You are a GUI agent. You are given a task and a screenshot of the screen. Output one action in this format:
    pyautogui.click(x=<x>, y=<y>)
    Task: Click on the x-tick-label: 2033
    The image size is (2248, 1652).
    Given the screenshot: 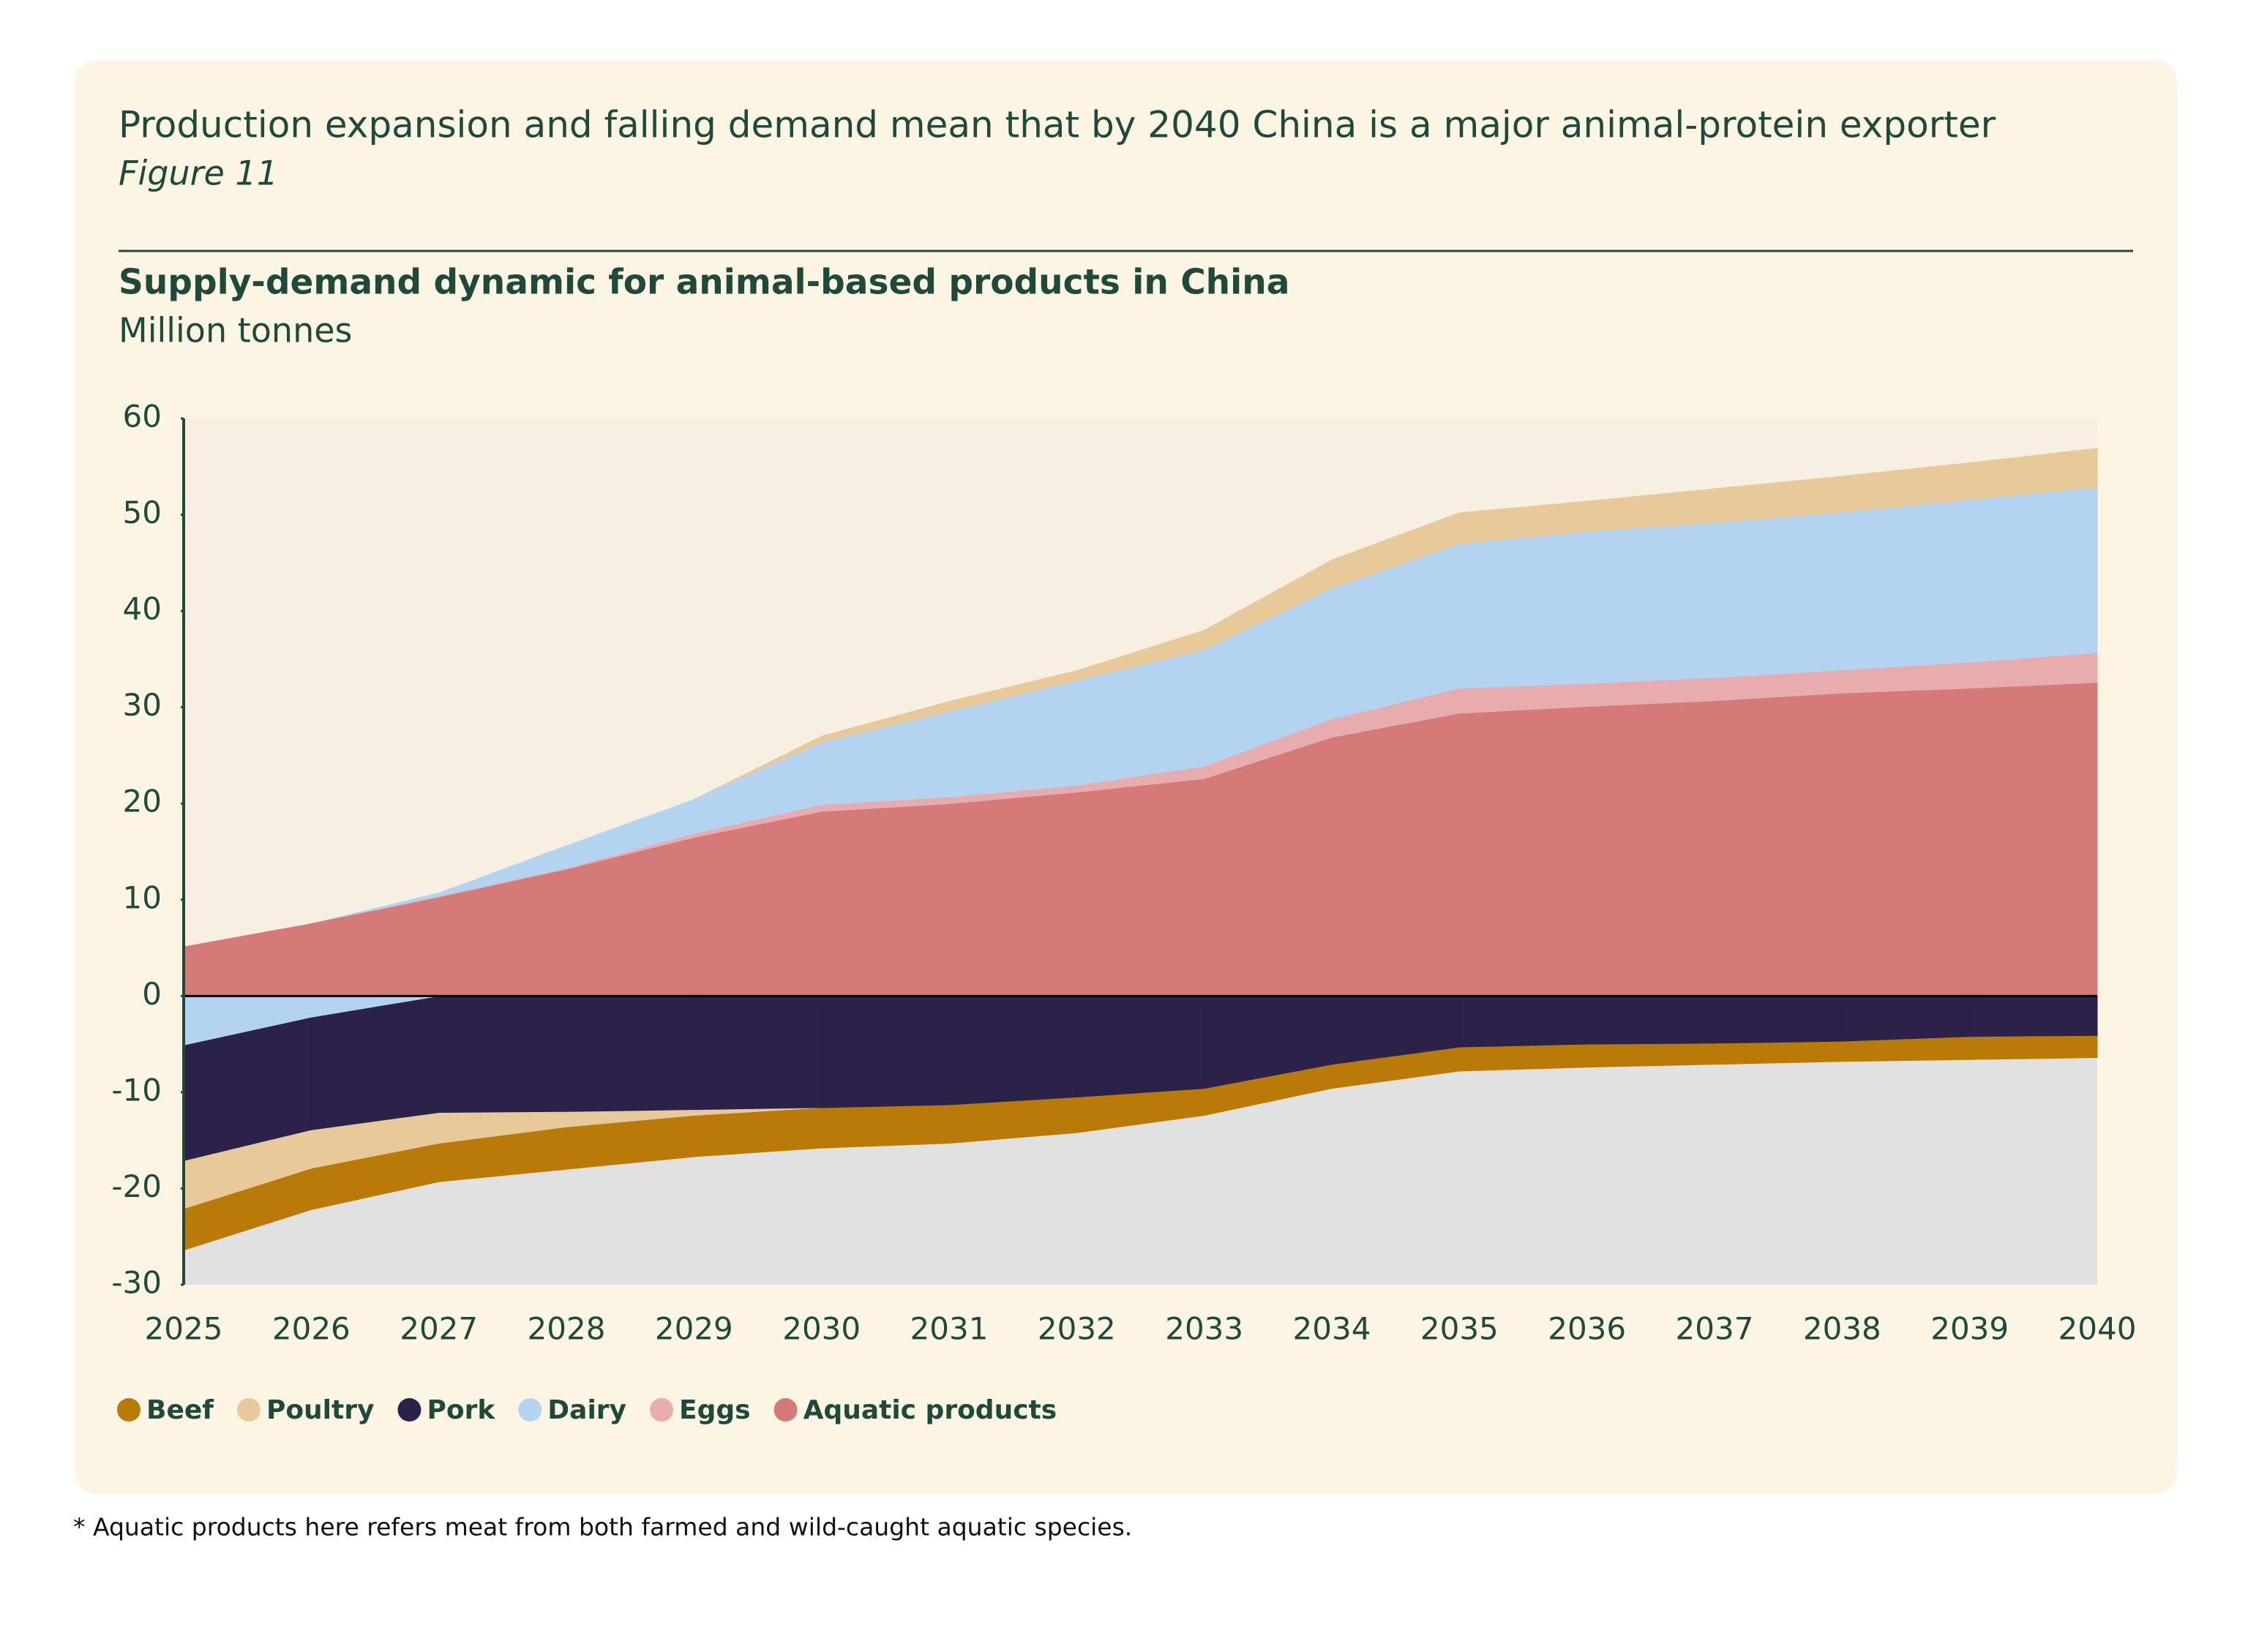 What is the action you would take?
    pyautogui.click(x=1204, y=1329)
    